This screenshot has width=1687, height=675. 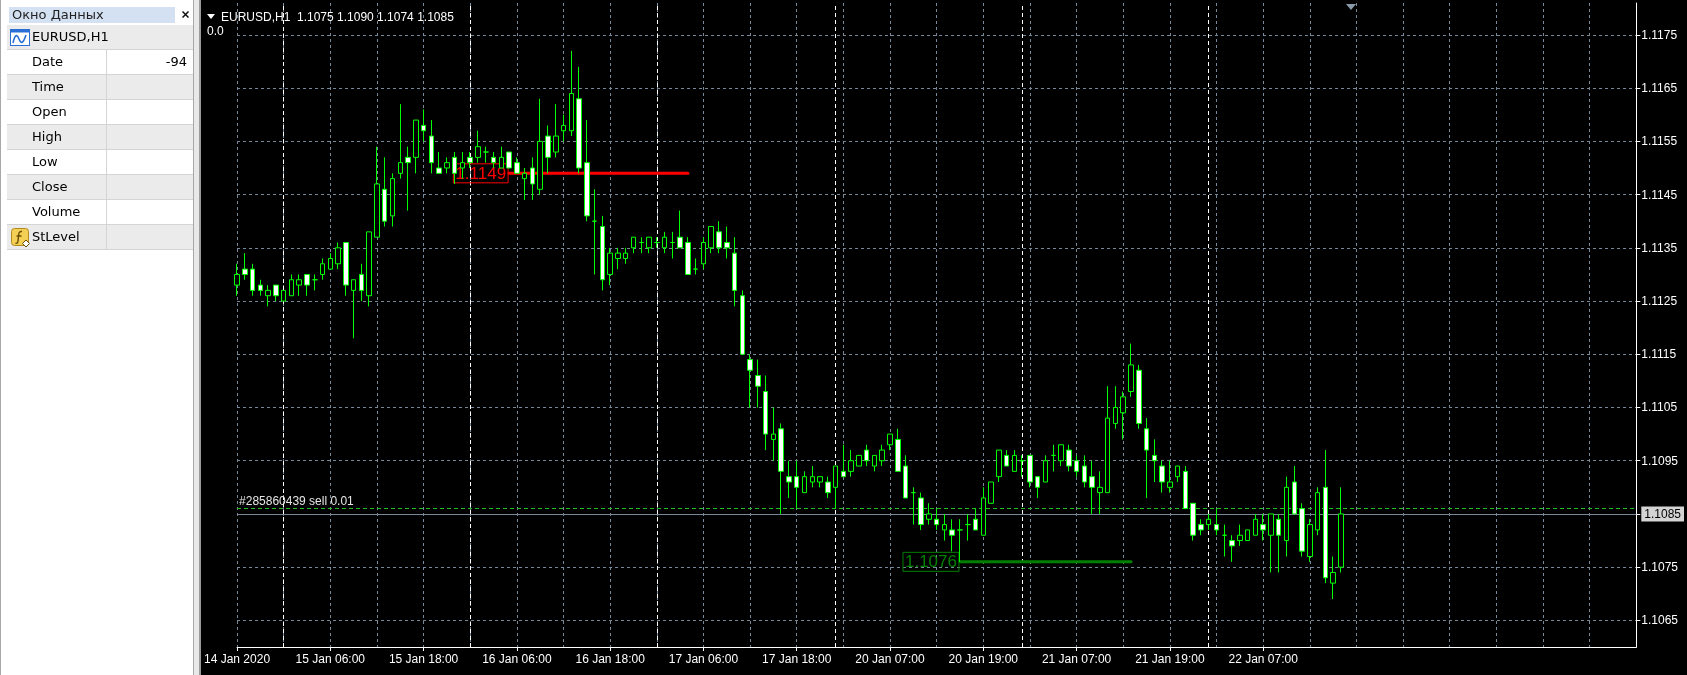 I want to click on x-tick-label: 21 Jan 07:00, so click(x=1076, y=659).